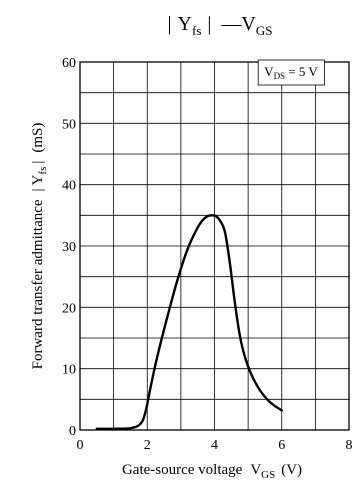  What do you see at coordinates (269, 71) in the screenshot?
I see `anno-v: V` at bounding box center [269, 71].